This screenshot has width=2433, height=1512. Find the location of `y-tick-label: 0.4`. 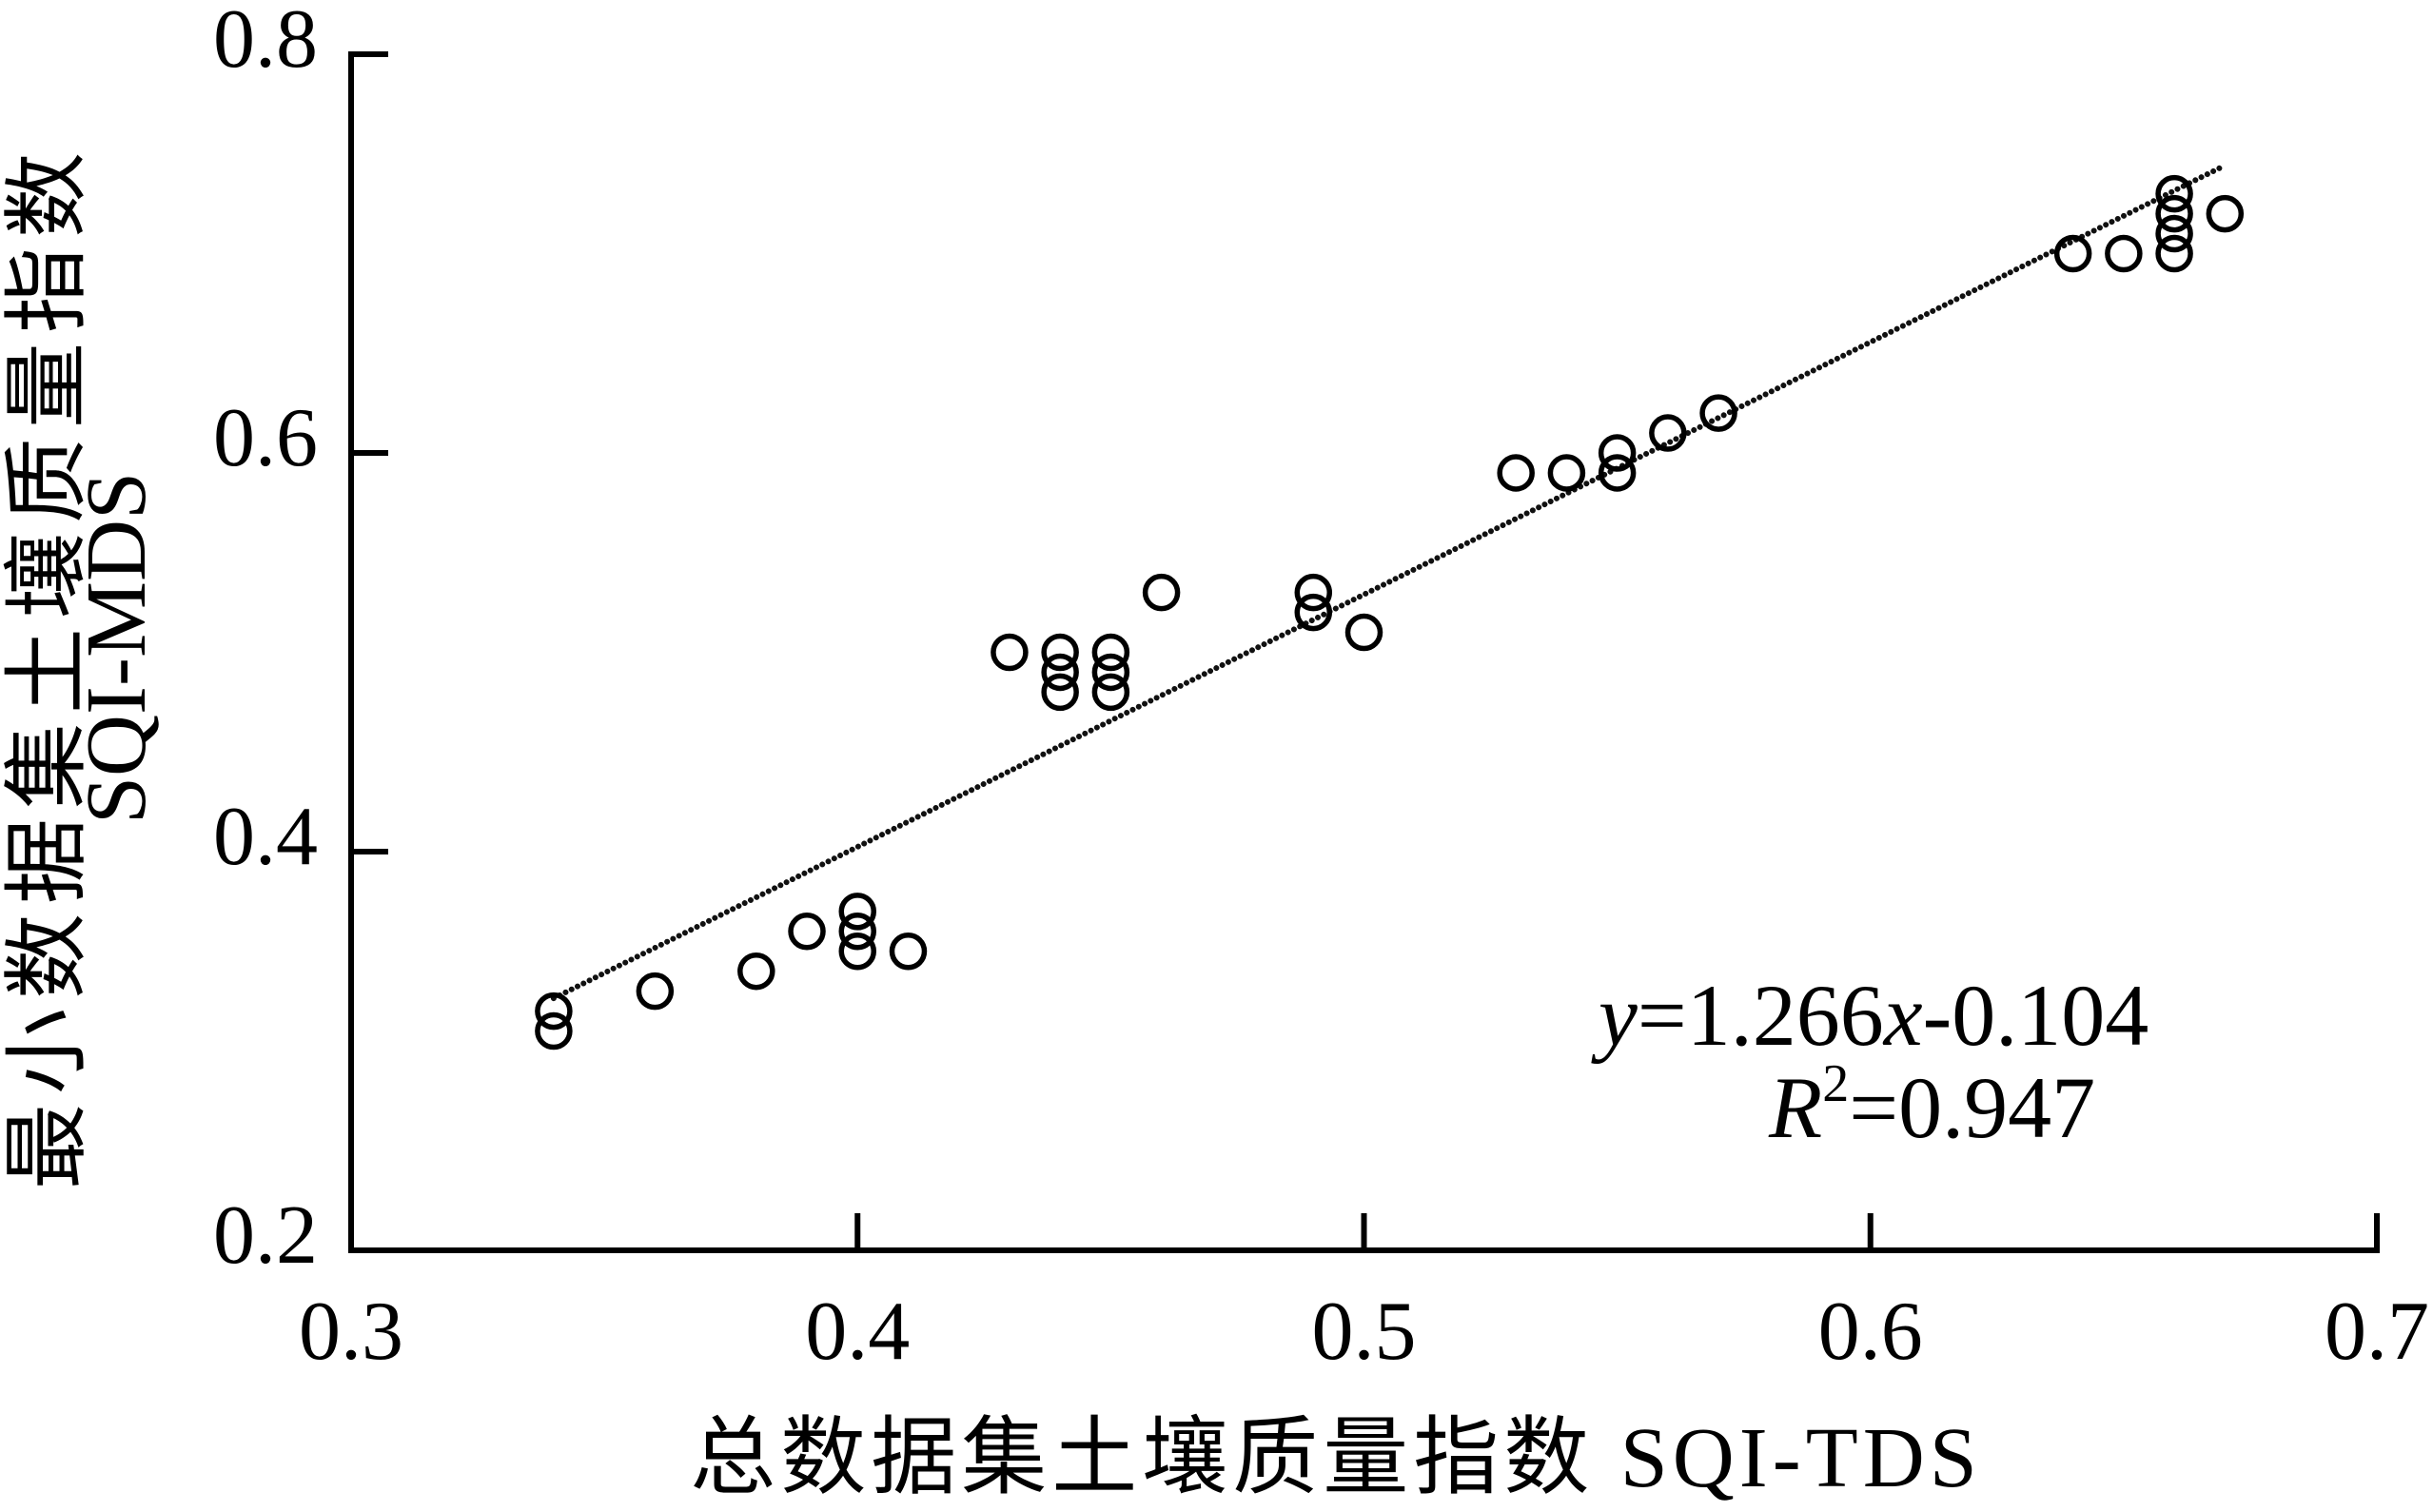

y-tick-label: 0.4 is located at coordinates (265, 837).